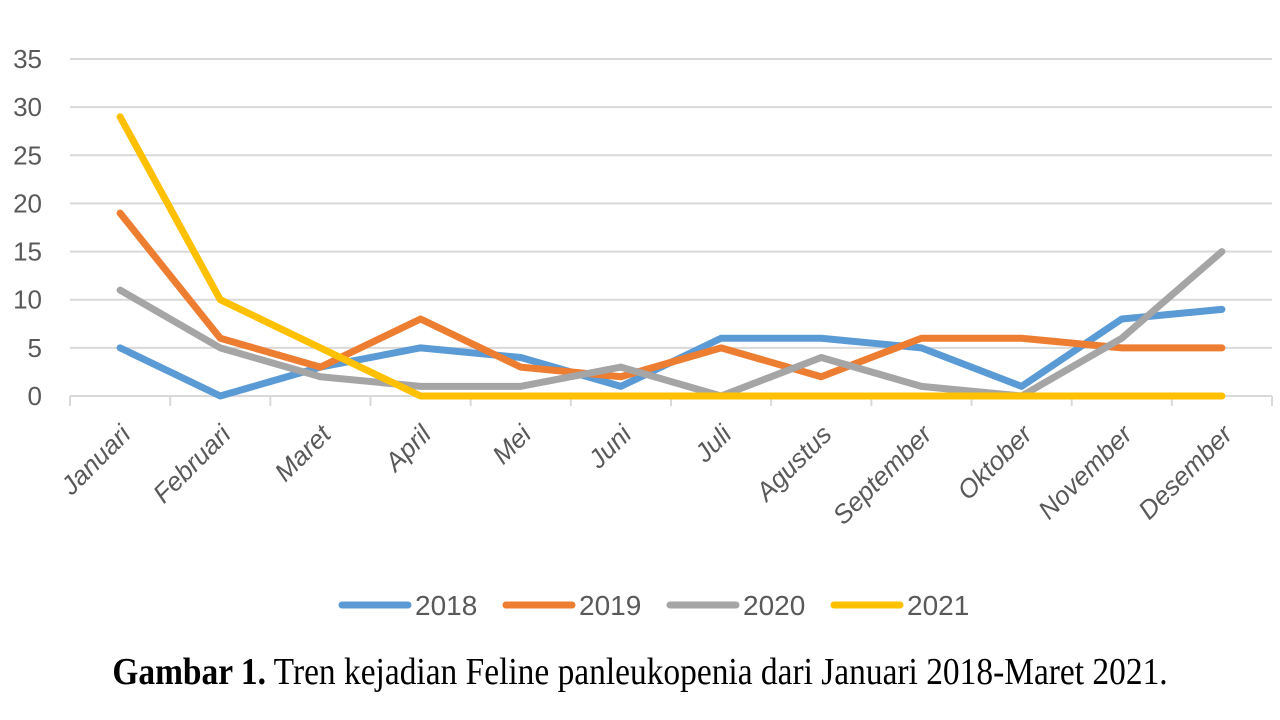 The width and height of the screenshot is (1280, 720). What do you see at coordinates (27, 227) in the screenshot?
I see `y-axis-ticks: 0 5 10 15 20 25 30 35` at bounding box center [27, 227].